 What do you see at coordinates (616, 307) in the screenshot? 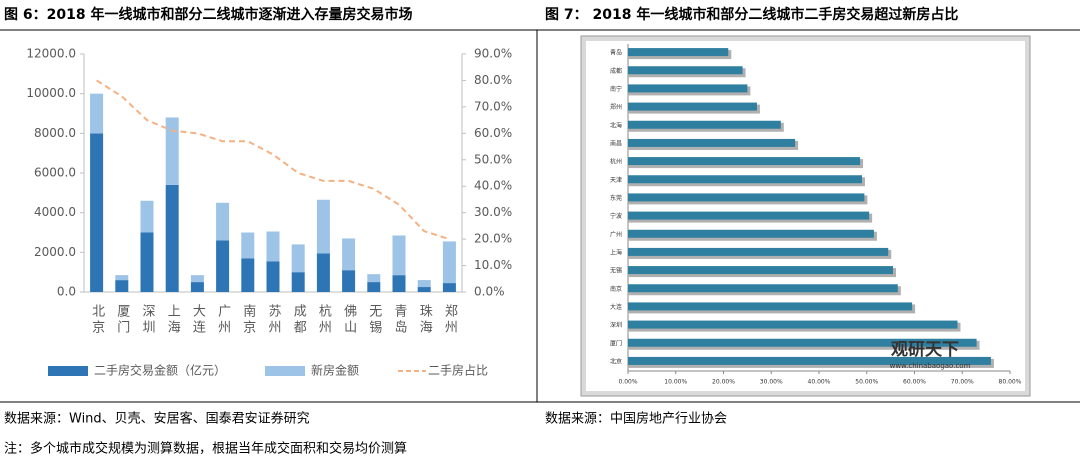
I see `y-tick-label: 大连` at bounding box center [616, 307].